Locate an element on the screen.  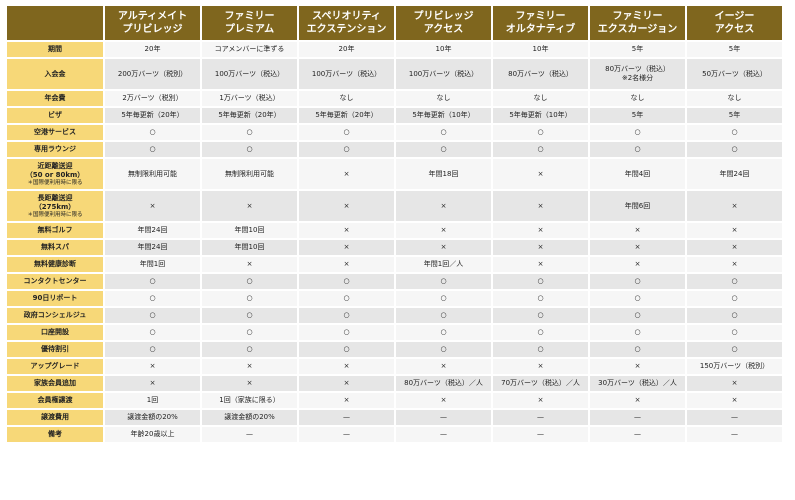
table-row: 年会費 2万バーツ（税別） 1万バーツ（税込） なし なし なし なし なし is located at coordinates (394, 98).